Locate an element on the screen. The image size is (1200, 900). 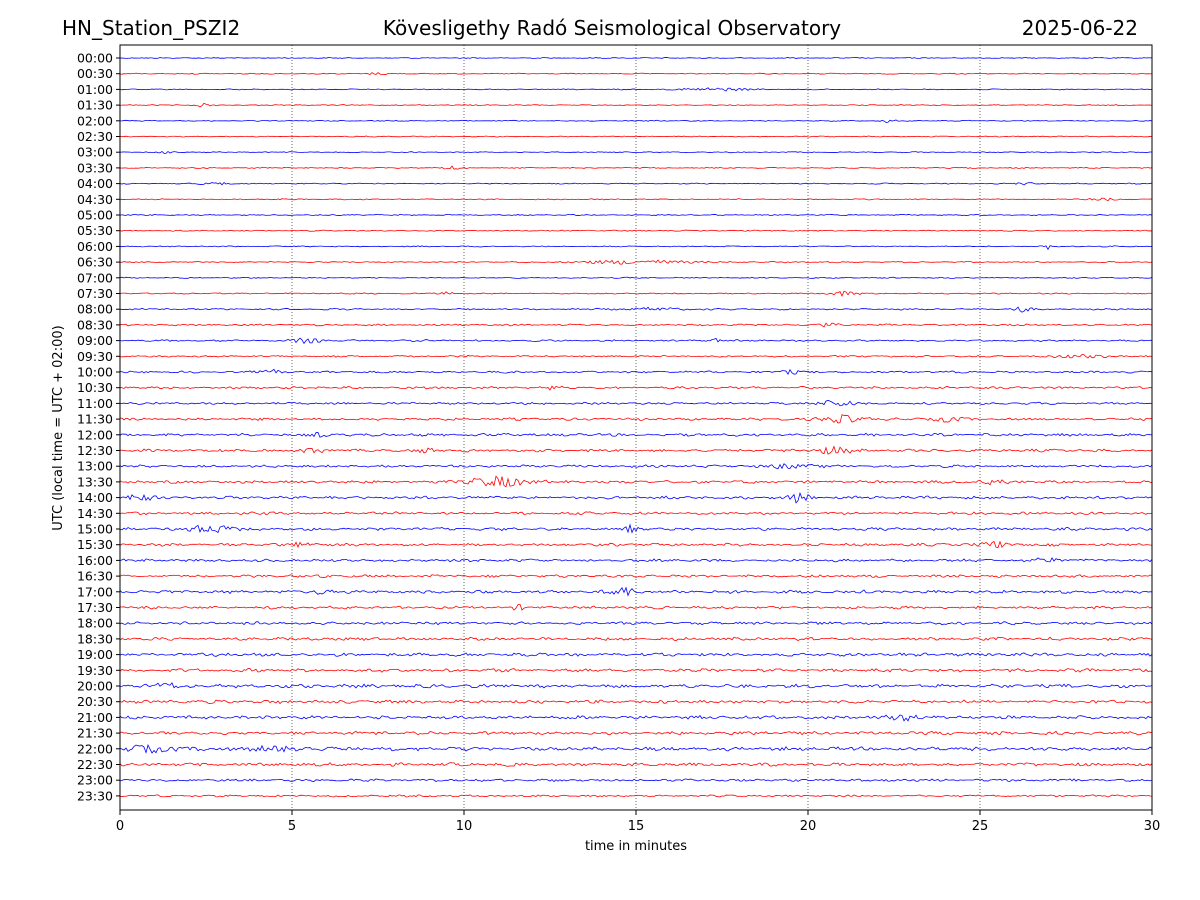
y-tick-label: 04:00 is located at coordinates (95, 183).